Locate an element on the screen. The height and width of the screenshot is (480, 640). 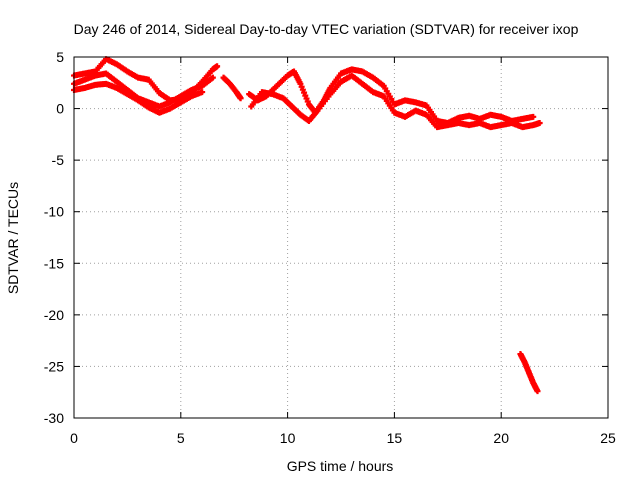
series-track-g is located at coordinates (529, 373).